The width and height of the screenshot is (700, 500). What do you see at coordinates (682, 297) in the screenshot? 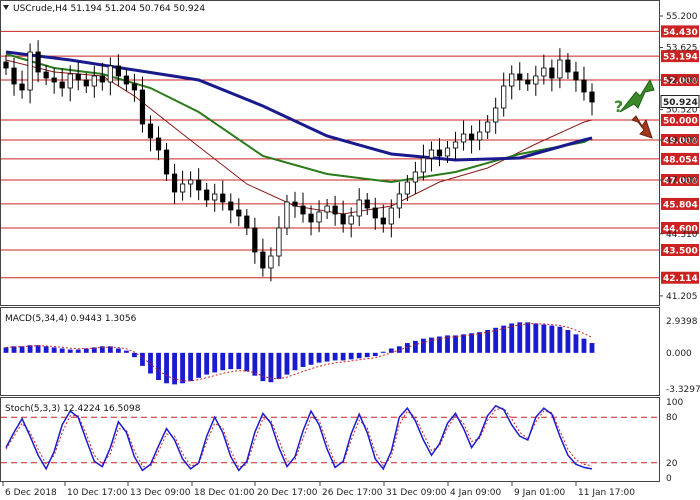
I see `price-tick-label-7: 41.205` at bounding box center [682, 297].